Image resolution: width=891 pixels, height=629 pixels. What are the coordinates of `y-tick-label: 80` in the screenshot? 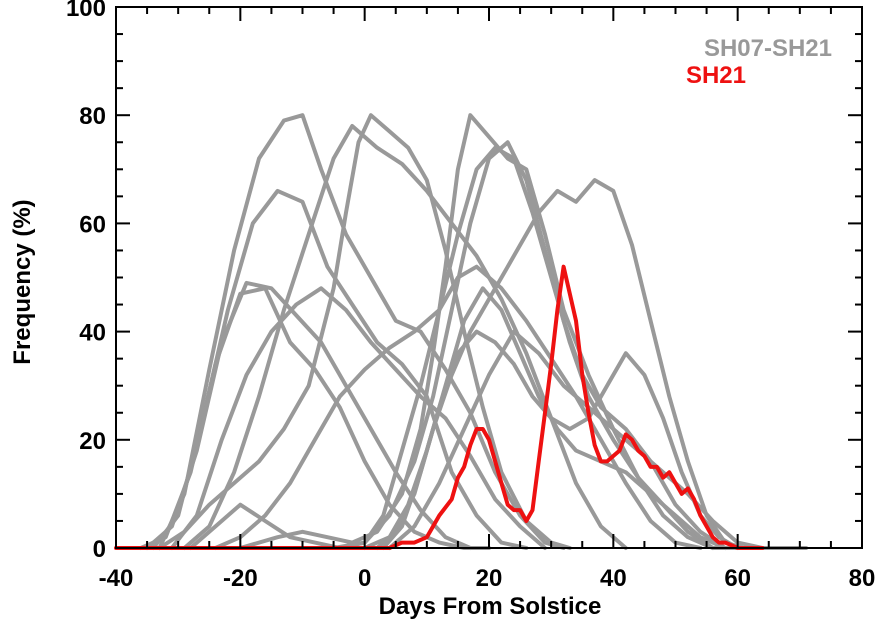 It's located at (92, 116).